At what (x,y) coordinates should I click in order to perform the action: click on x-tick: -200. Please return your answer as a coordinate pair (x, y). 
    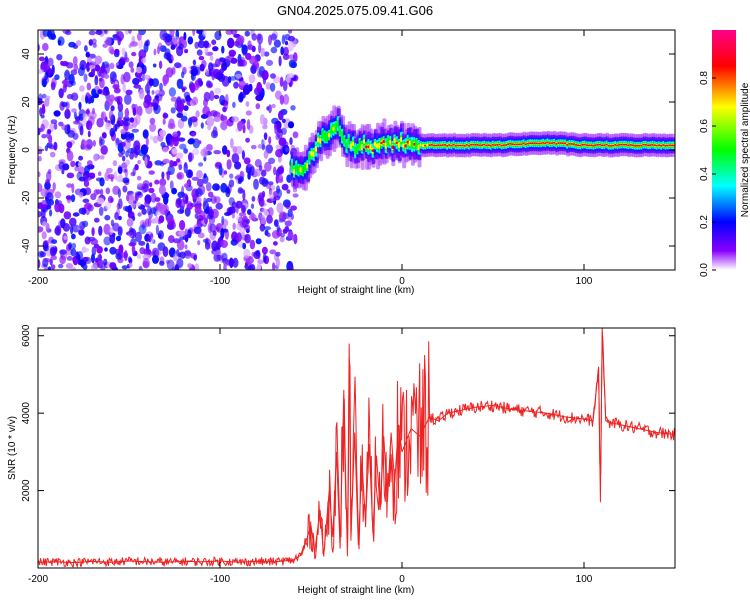
    Looking at the image, I should click on (38, 158).